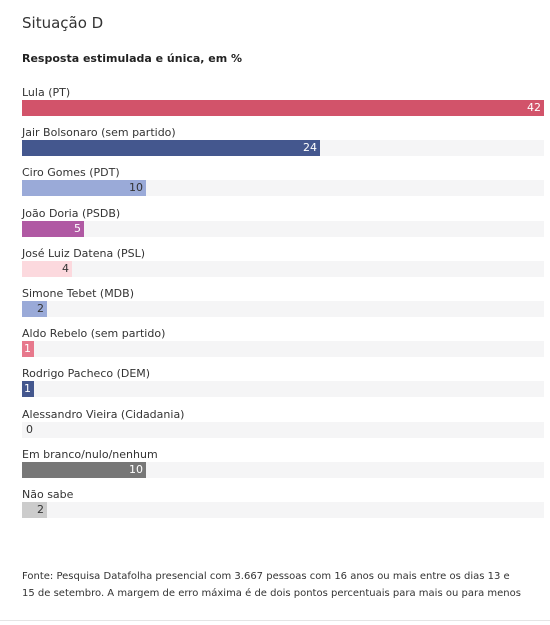  I want to click on bar-track-alessandro-vieira-cidadania, so click(283, 430).